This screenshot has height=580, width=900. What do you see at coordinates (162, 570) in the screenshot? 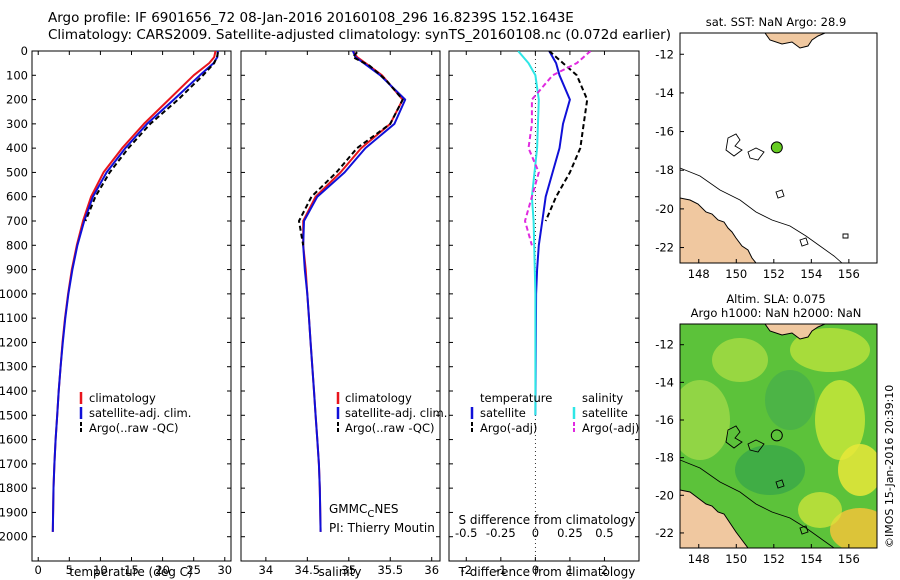
I see `temperature-x-tick-label: 20` at bounding box center [162, 570].